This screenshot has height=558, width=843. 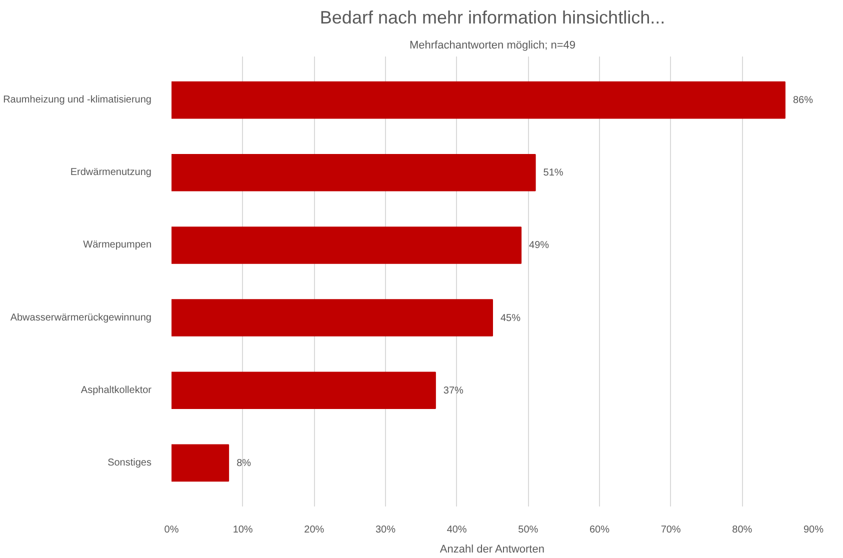 I want to click on data-label: 49%, so click(x=539, y=246).